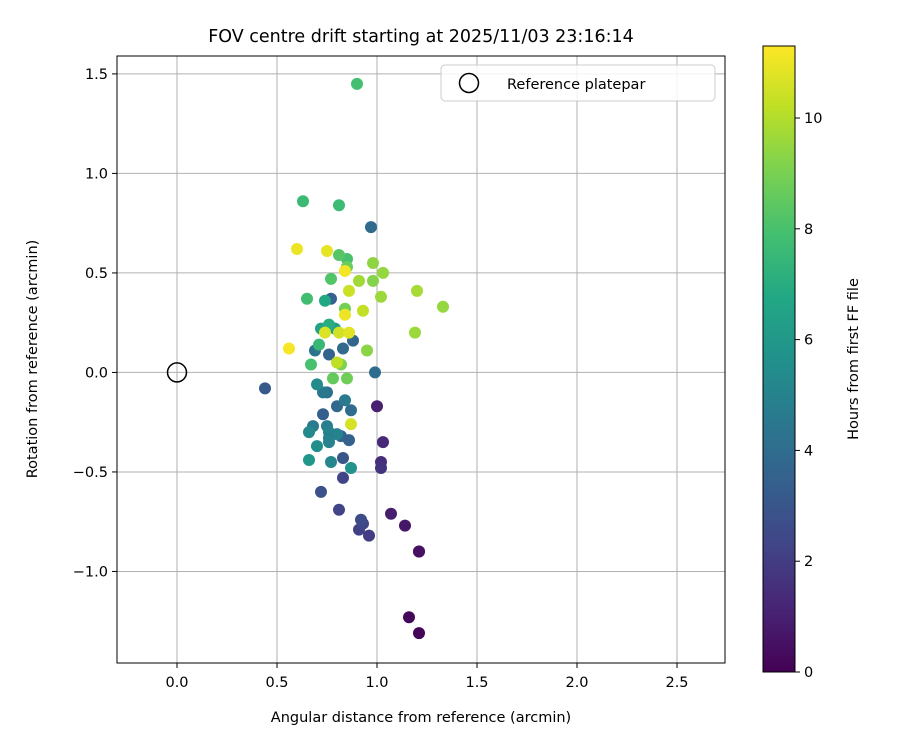 The width and height of the screenshot is (900, 750). I want to click on x-tick-label: 2.0, so click(576, 683).